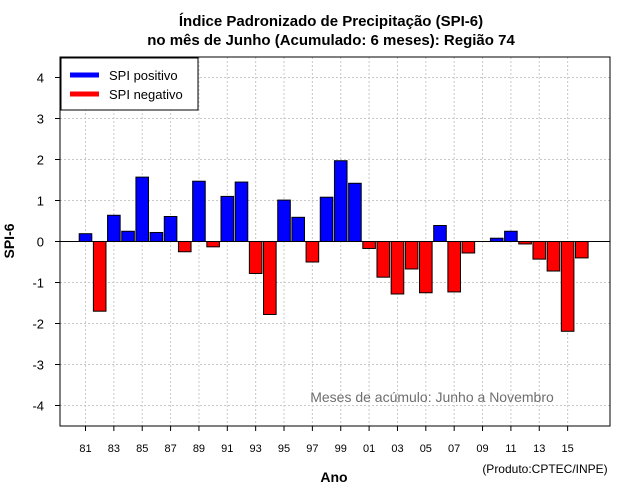 Image resolution: width=640 pixels, height=500 pixels. Describe the element at coordinates (38, 406) in the screenshot. I see `y-tick-label: -4` at that location.